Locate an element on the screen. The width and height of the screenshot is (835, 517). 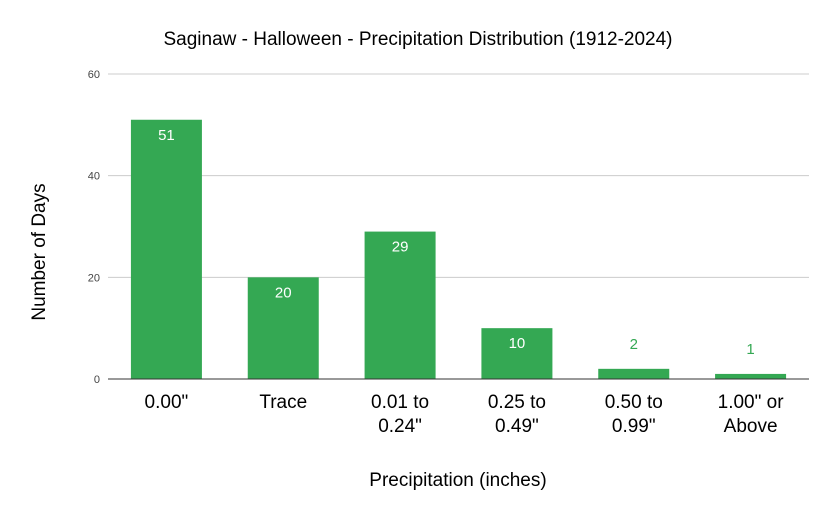
x-tick-label: 0.99" is located at coordinates (634, 426).